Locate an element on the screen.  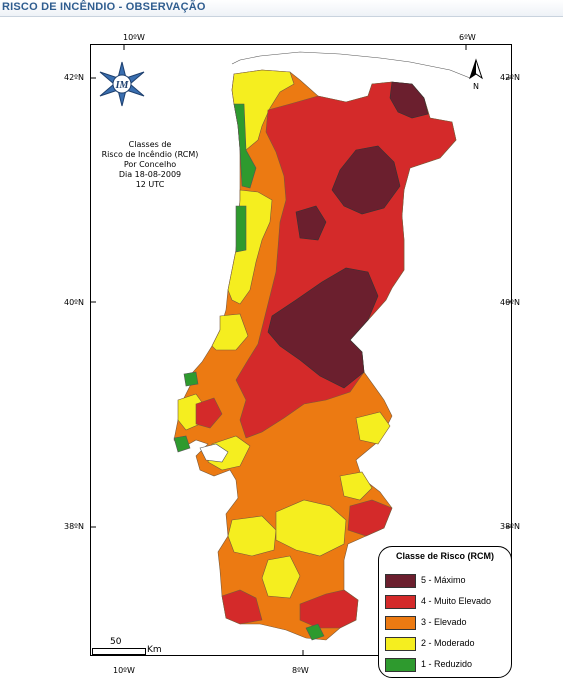
caption-line: Por Concelho is located at coordinates (150, 164).